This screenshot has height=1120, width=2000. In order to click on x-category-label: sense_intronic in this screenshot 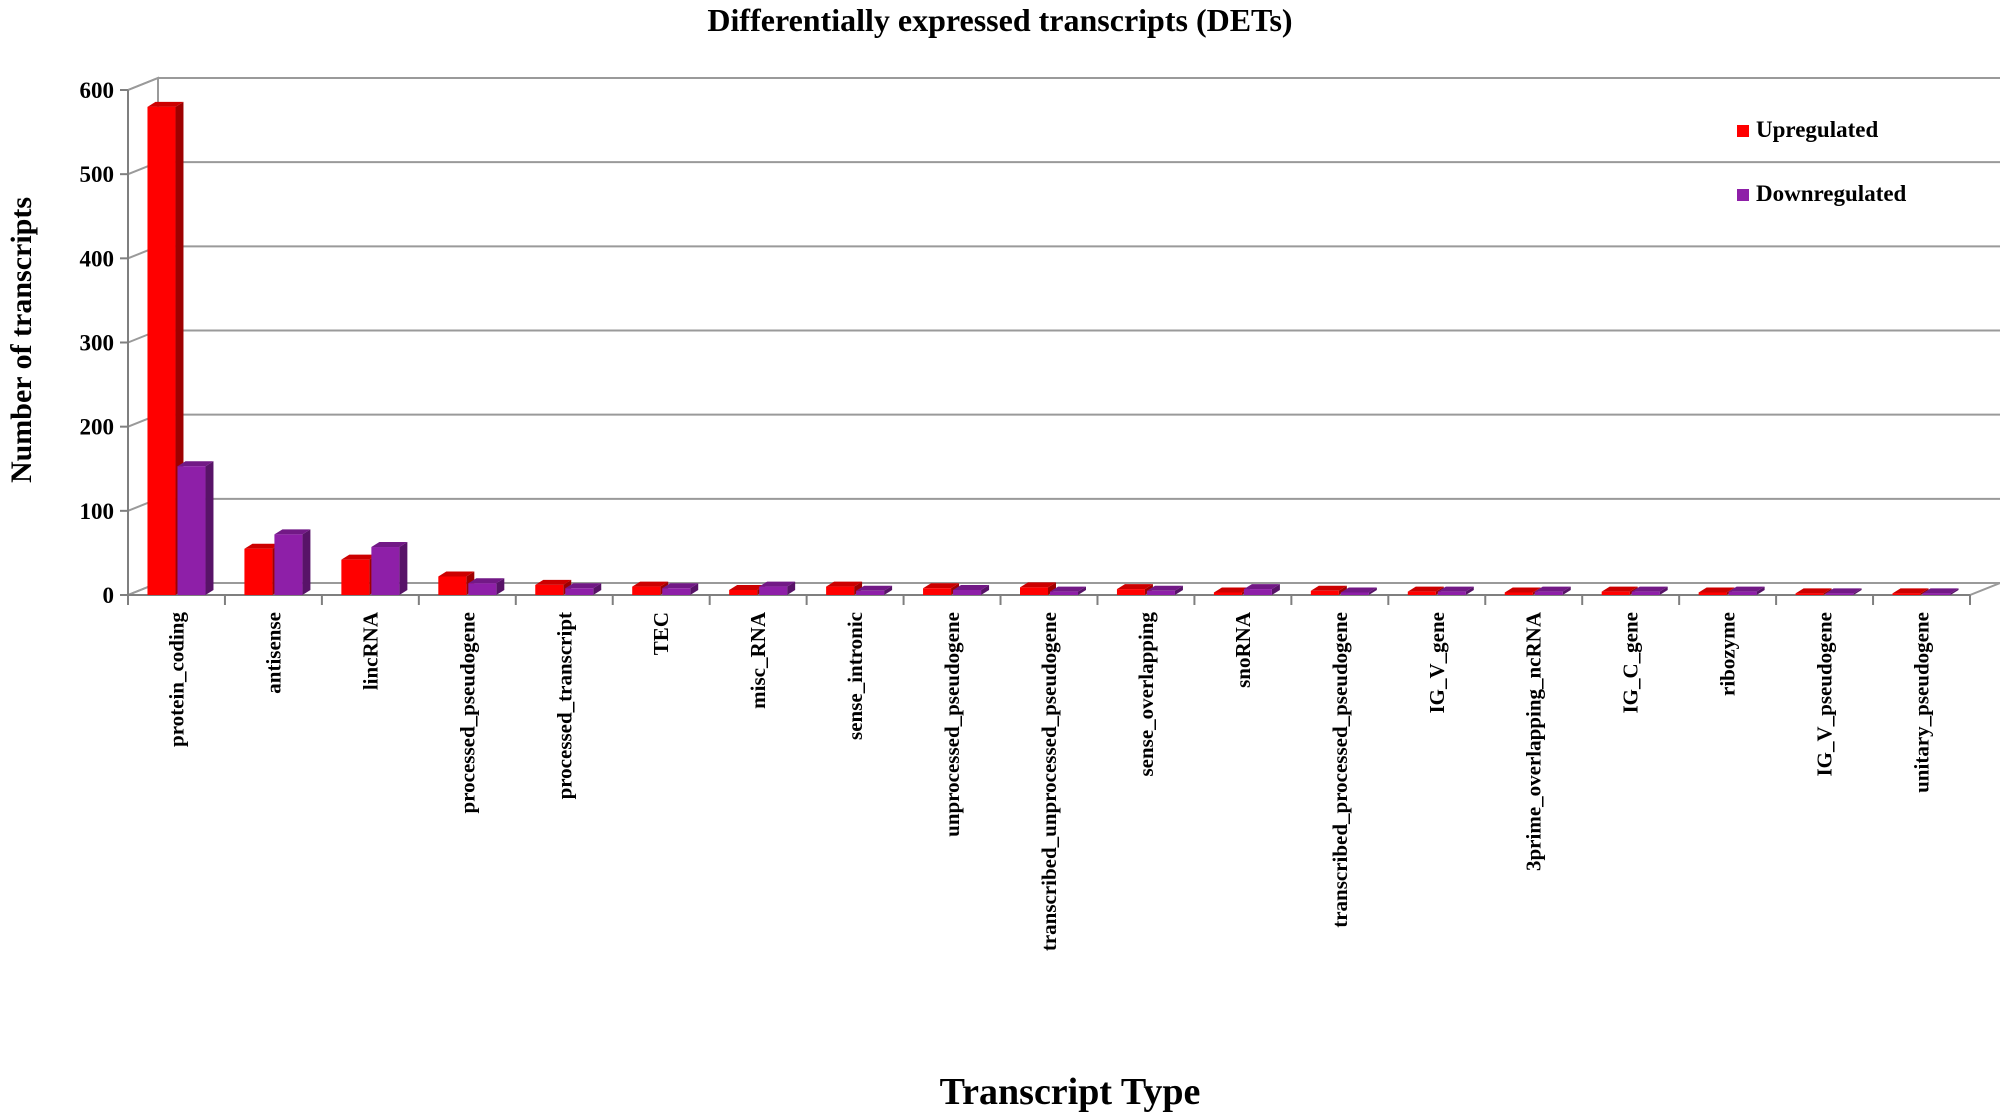, I will do `click(855, 676)`.